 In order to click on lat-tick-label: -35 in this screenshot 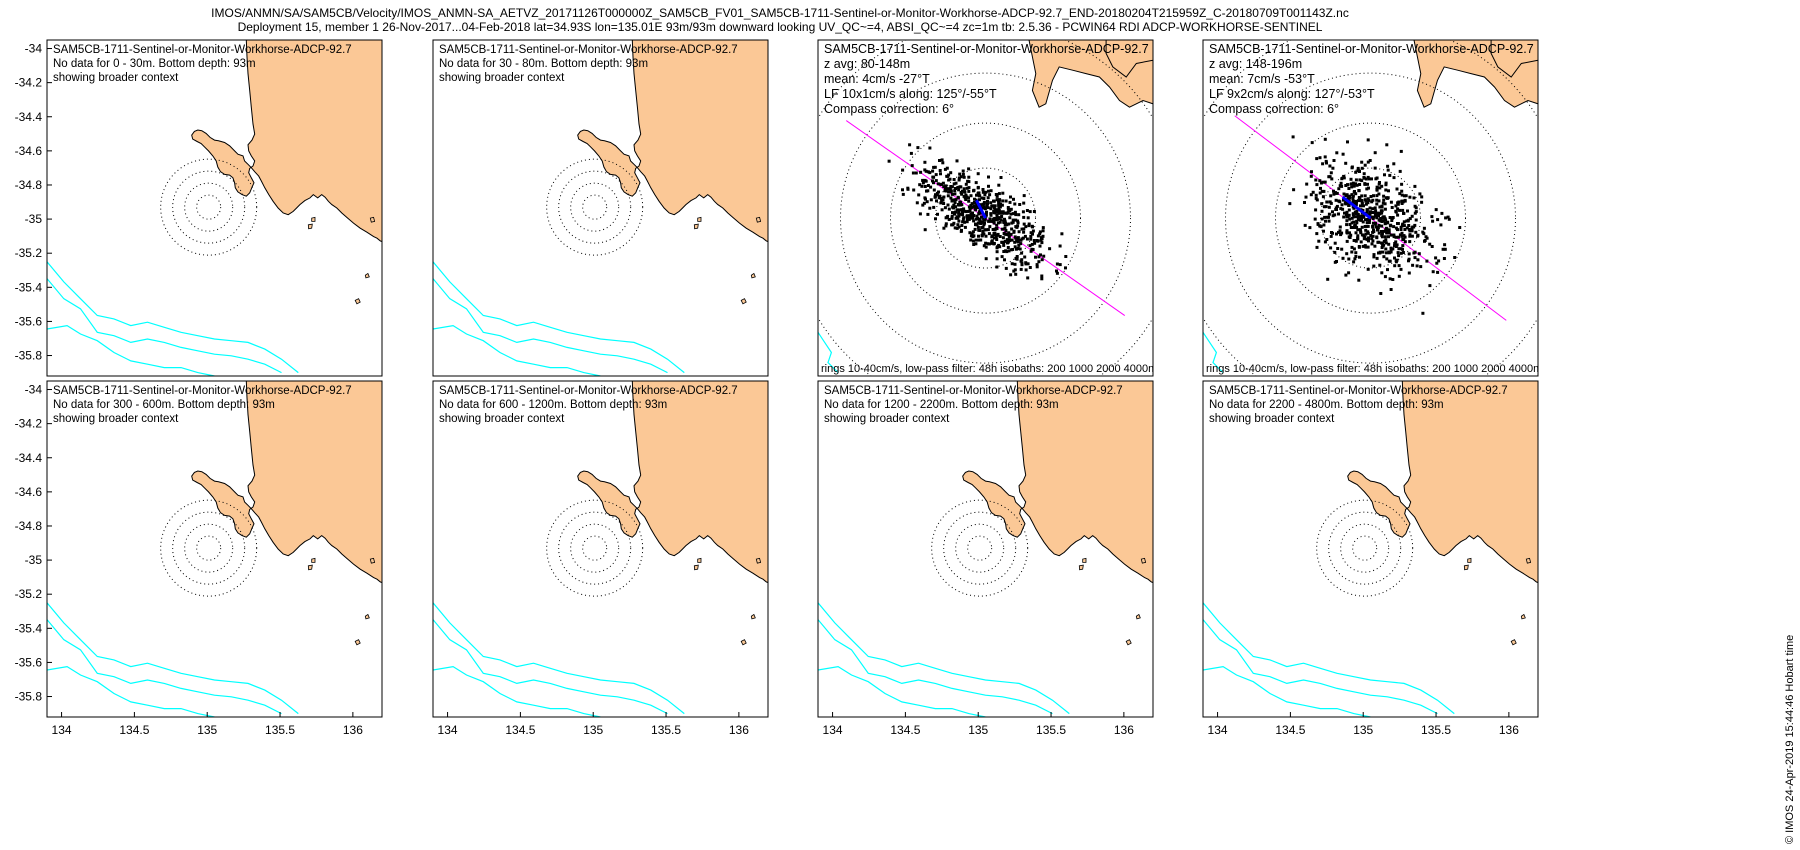, I will do `click(34, 560)`.